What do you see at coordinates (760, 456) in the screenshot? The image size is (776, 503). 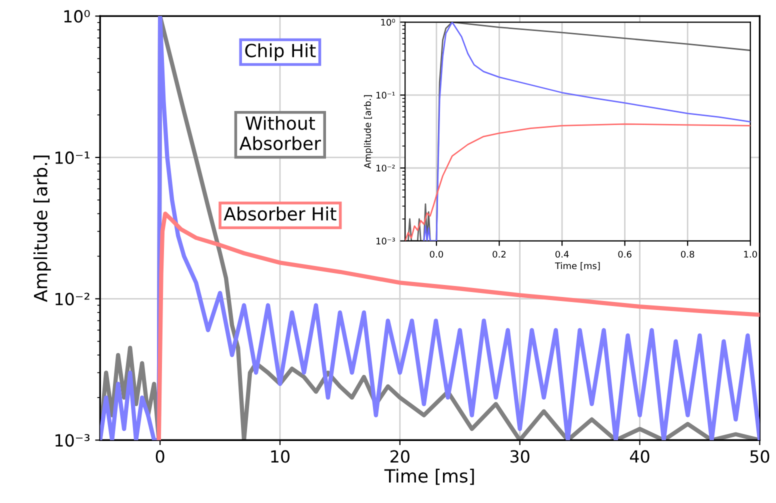 I see `x-tick-label: 50` at bounding box center [760, 456].